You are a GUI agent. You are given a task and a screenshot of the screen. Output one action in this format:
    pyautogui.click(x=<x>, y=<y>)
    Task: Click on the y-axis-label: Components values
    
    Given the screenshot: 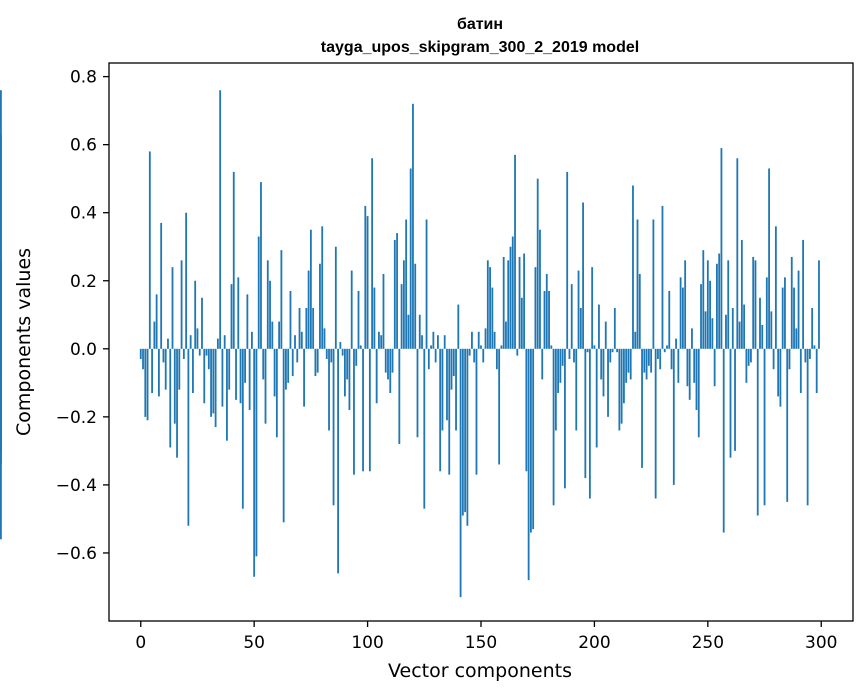 What is the action you would take?
    pyautogui.click(x=24, y=342)
    